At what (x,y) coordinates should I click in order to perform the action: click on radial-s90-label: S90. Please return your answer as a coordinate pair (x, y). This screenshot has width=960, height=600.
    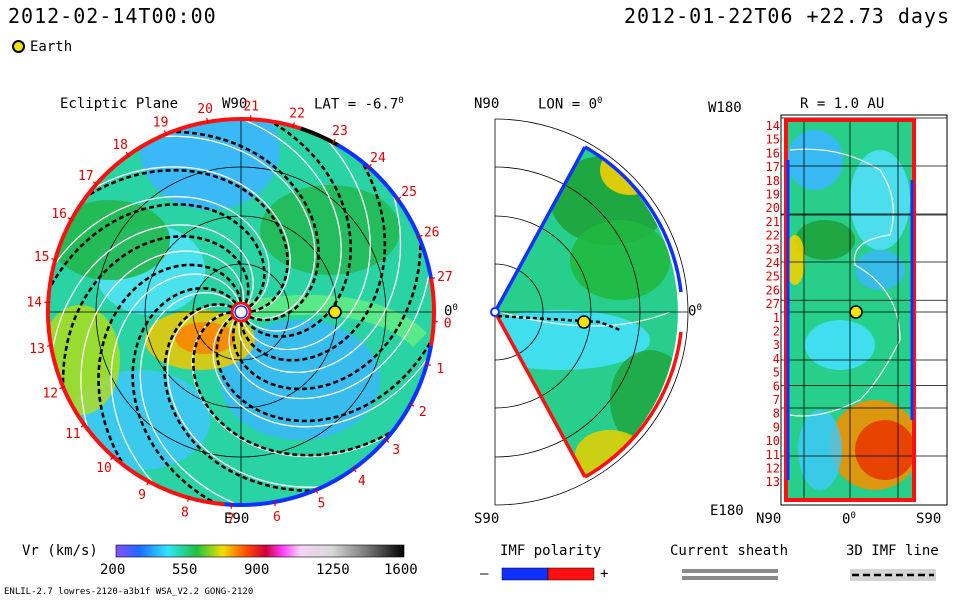
    Looking at the image, I should click on (929, 519).